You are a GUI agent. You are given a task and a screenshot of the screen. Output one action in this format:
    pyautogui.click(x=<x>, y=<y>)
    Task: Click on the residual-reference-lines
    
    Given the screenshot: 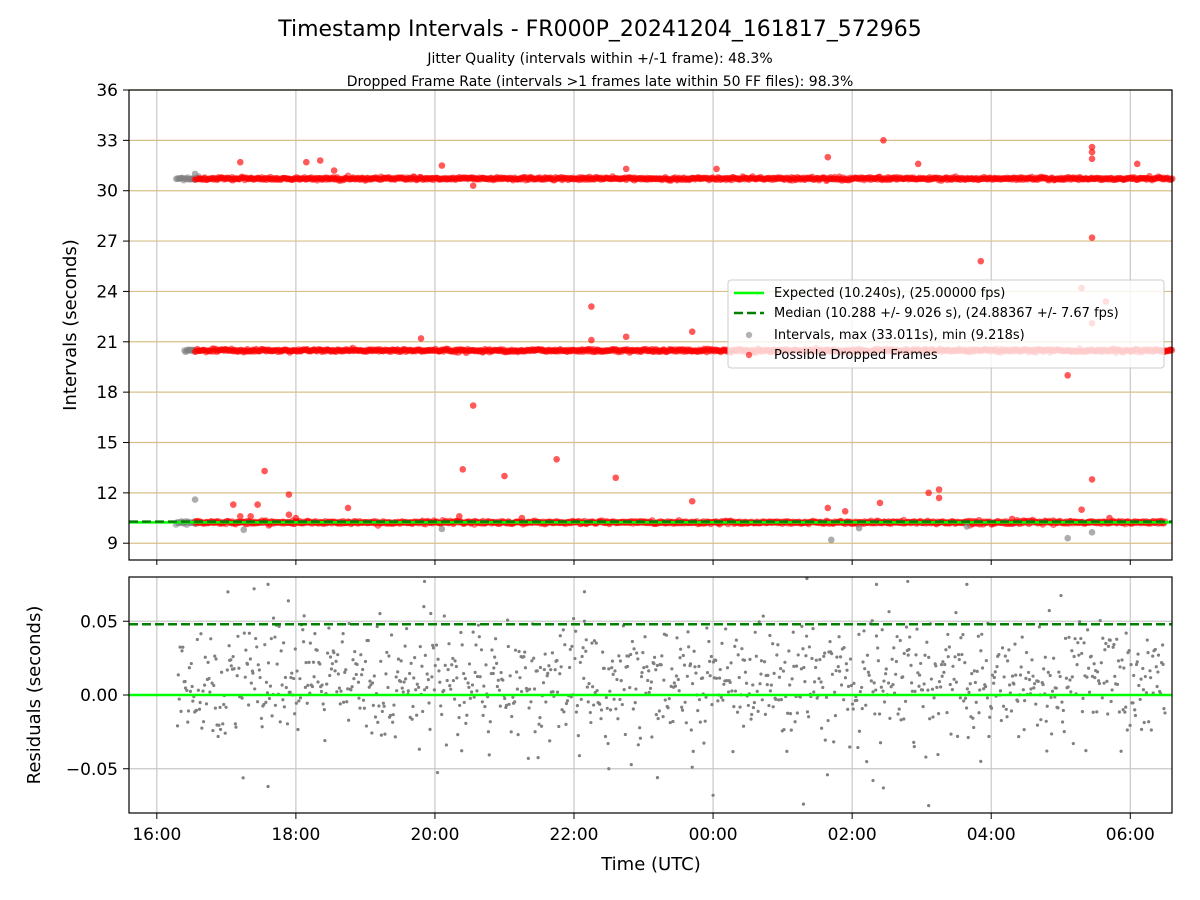 What is the action you would take?
    pyautogui.click(x=650, y=659)
    